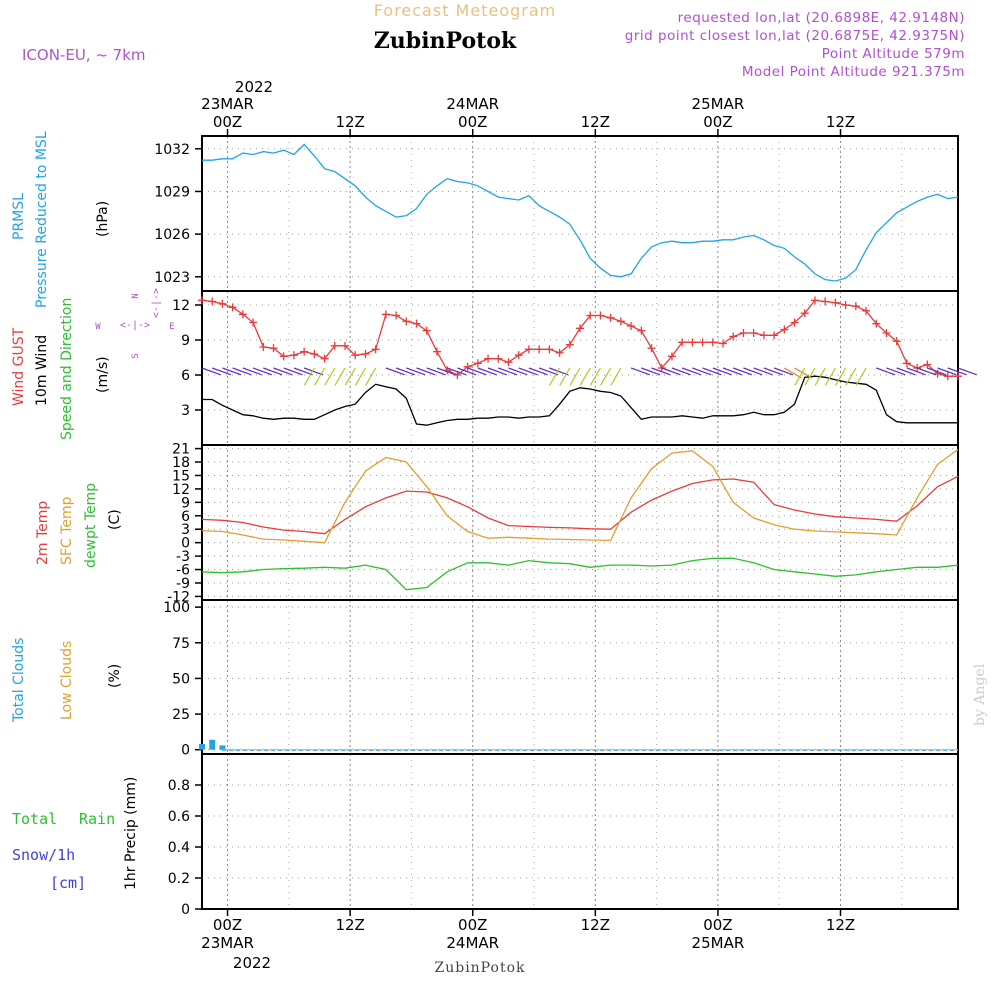 This screenshot has height=1000, width=1000. I want to click on point-altitude: Point Altitude 579m, so click(893, 54).